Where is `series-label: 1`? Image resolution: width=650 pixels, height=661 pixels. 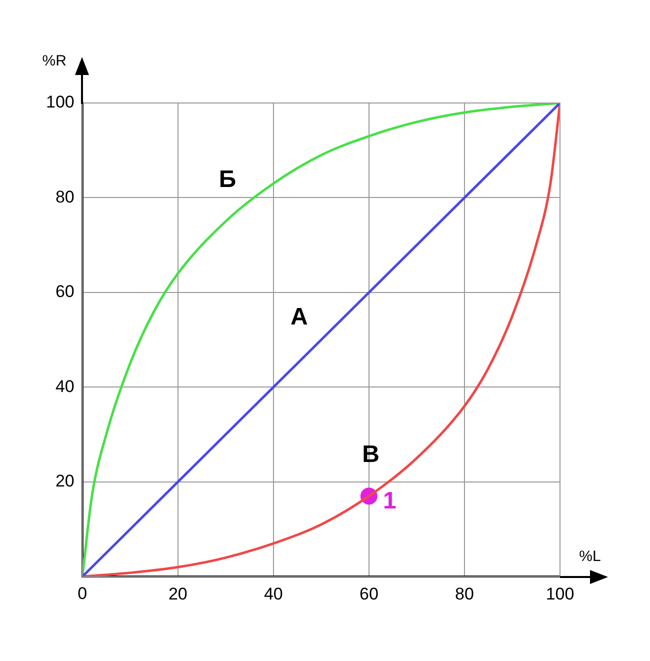
series-label: 1 is located at coordinates (389, 501).